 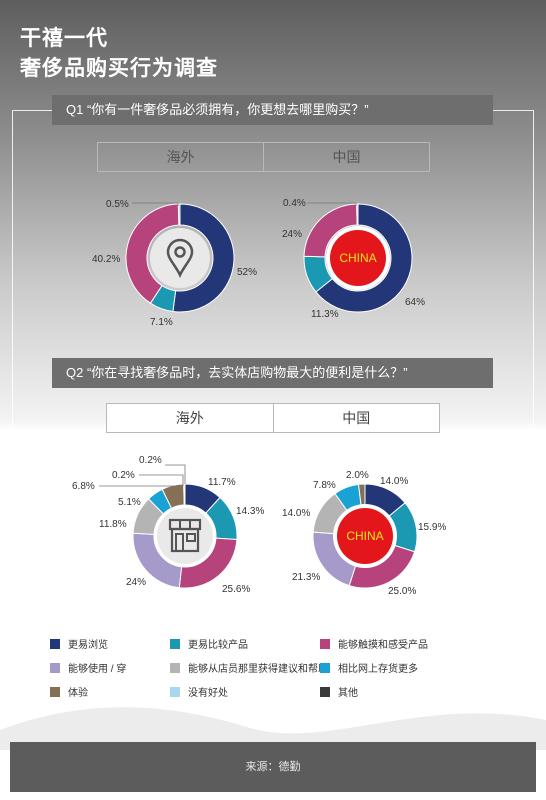 What do you see at coordinates (97, 669) in the screenshot?
I see `legend-label: 能够使用 / 穿` at bounding box center [97, 669].